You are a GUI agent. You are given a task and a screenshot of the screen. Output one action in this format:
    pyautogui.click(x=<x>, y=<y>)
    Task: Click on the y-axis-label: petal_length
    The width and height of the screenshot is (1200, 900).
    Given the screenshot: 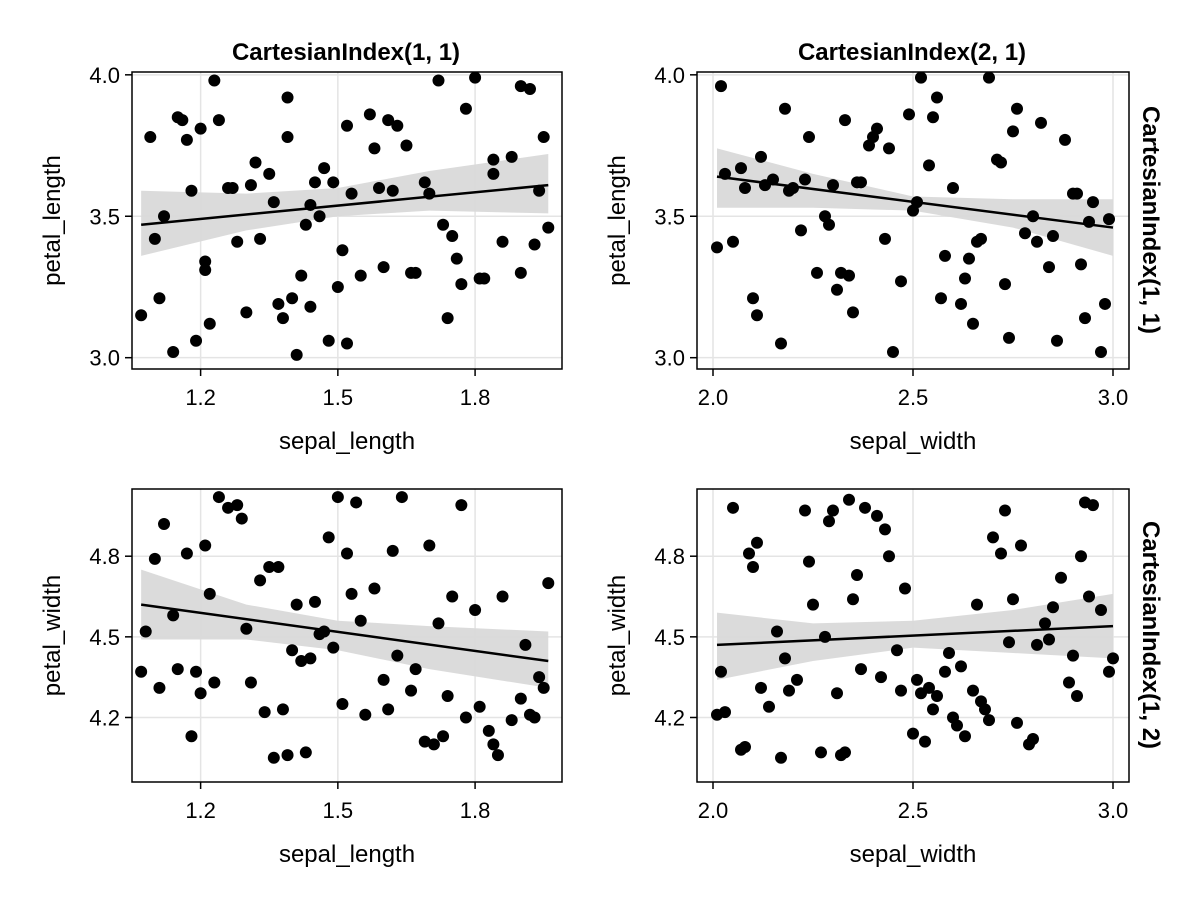 What is the action you would take?
    pyautogui.click(x=52, y=220)
    